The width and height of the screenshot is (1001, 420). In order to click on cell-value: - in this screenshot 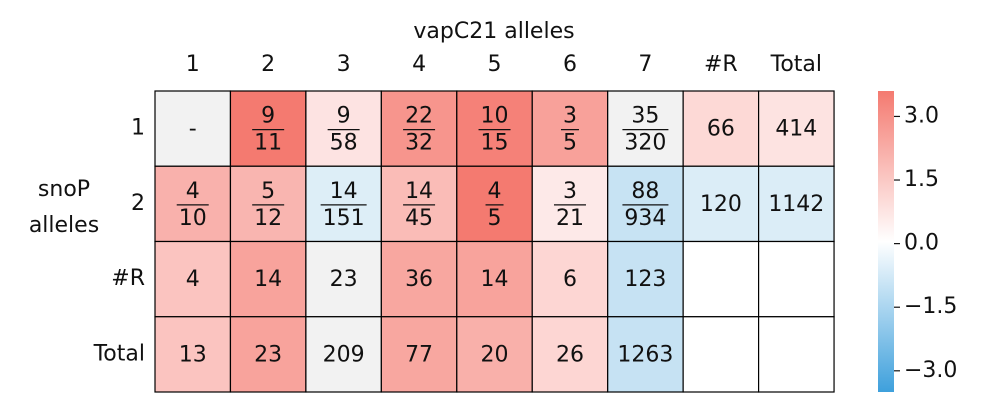, I will do `click(193, 129)`.